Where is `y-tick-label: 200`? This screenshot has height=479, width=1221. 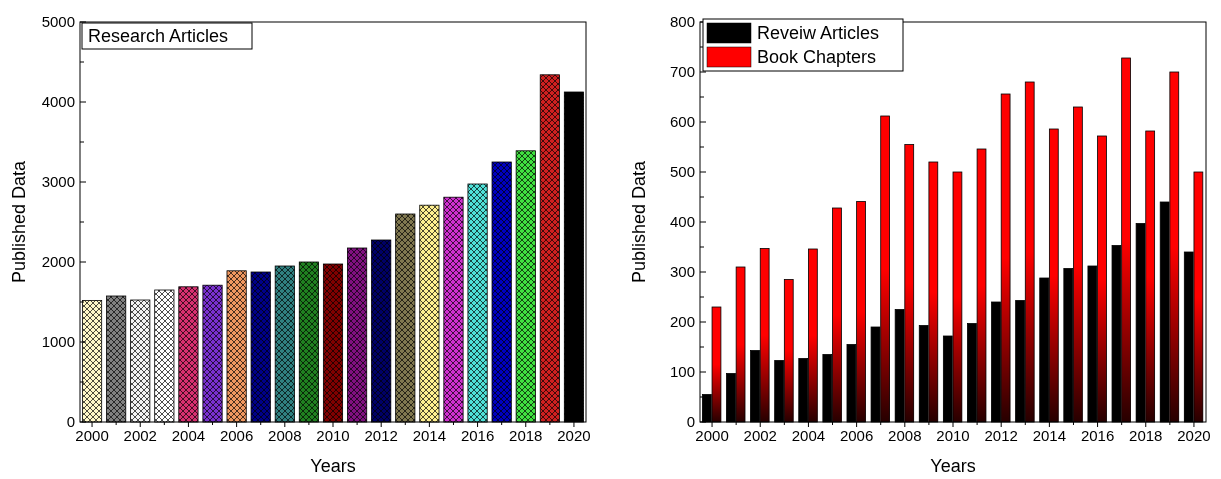
y-tick-label: 200 is located at coordinates (682, 322).